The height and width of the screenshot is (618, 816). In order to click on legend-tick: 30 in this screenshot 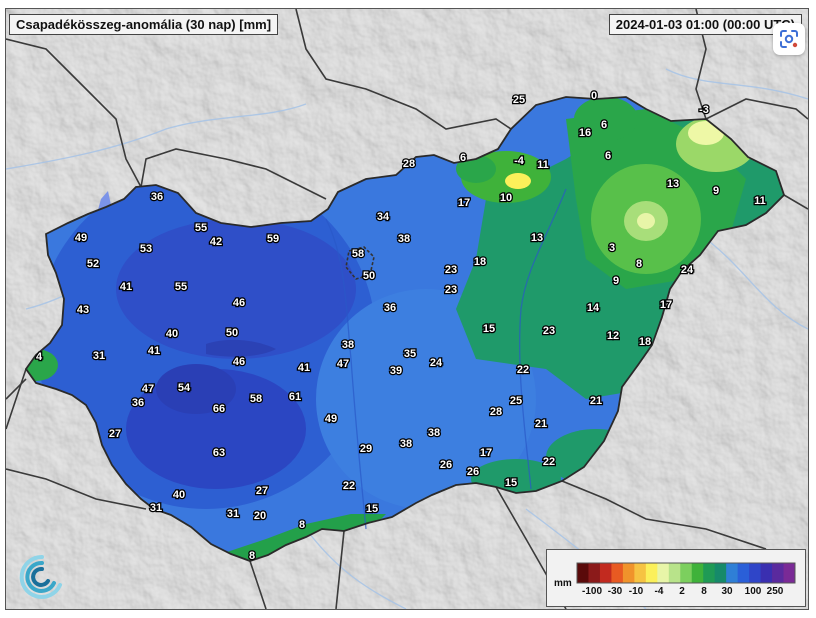, I will do `click(727, 591)`.